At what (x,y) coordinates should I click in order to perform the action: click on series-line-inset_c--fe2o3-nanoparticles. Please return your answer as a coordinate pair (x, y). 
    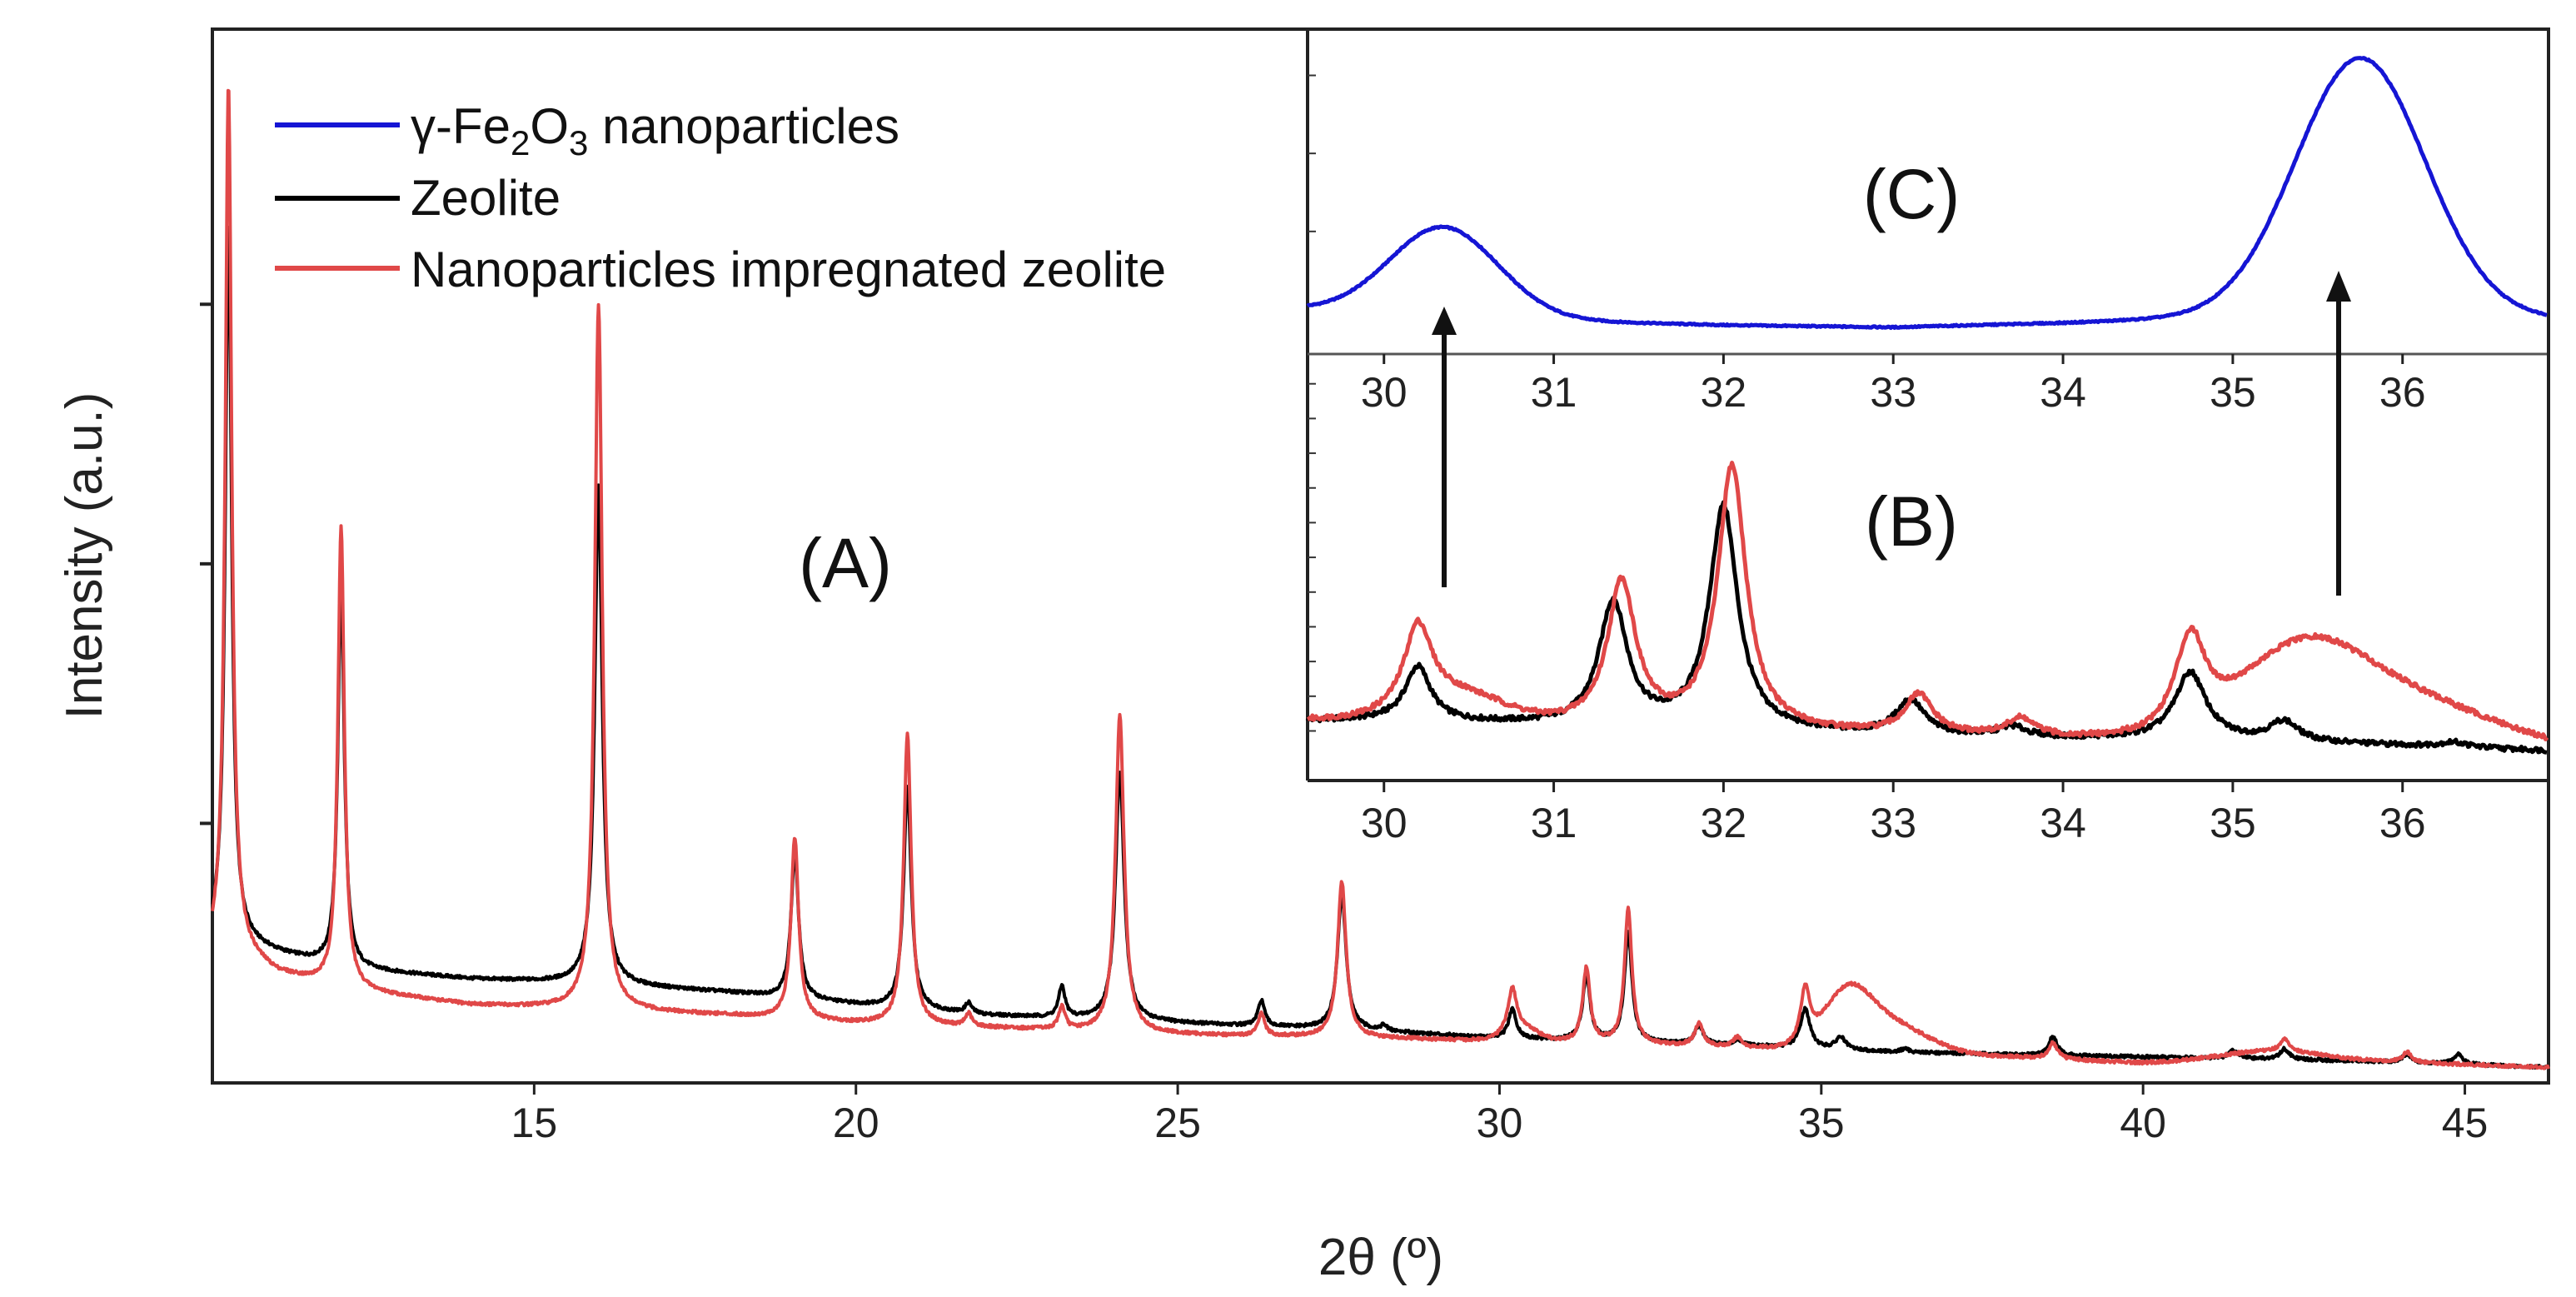
    Looking at the image, I should click on (1927, 193).